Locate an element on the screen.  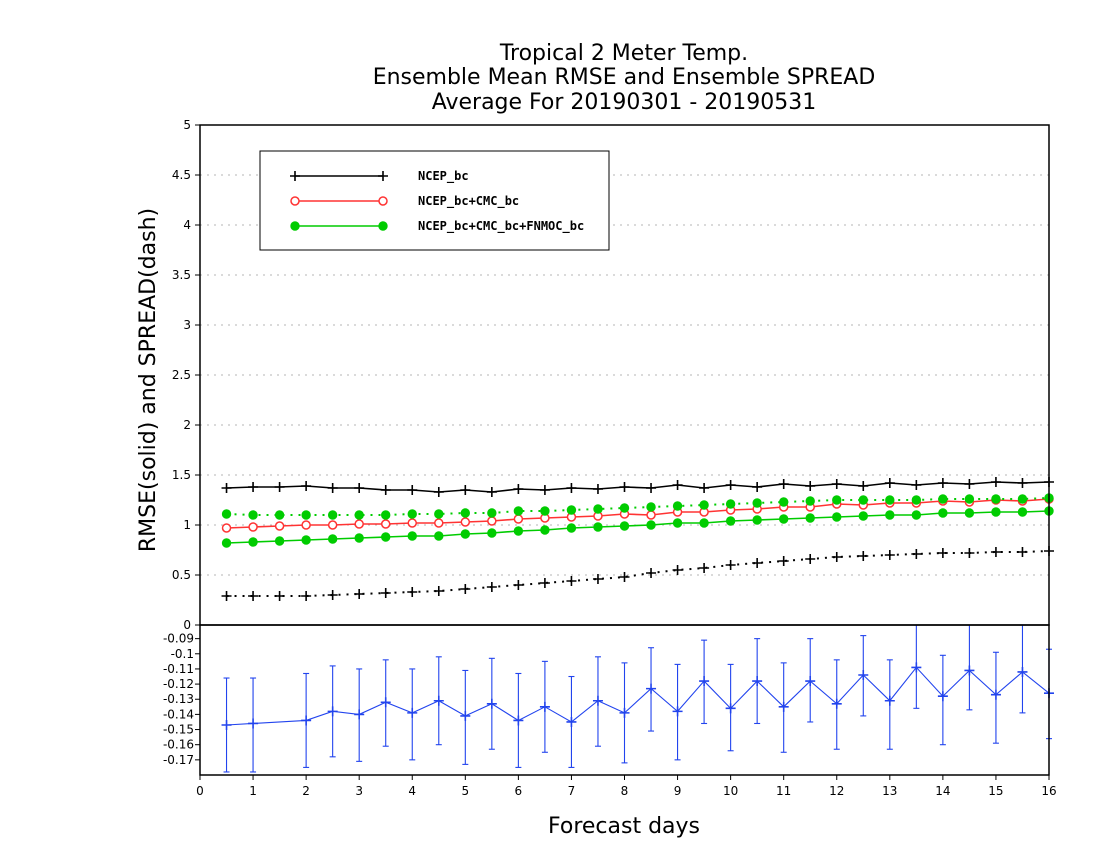
x-tick-label: 2 is located at coordinates (306, 791).